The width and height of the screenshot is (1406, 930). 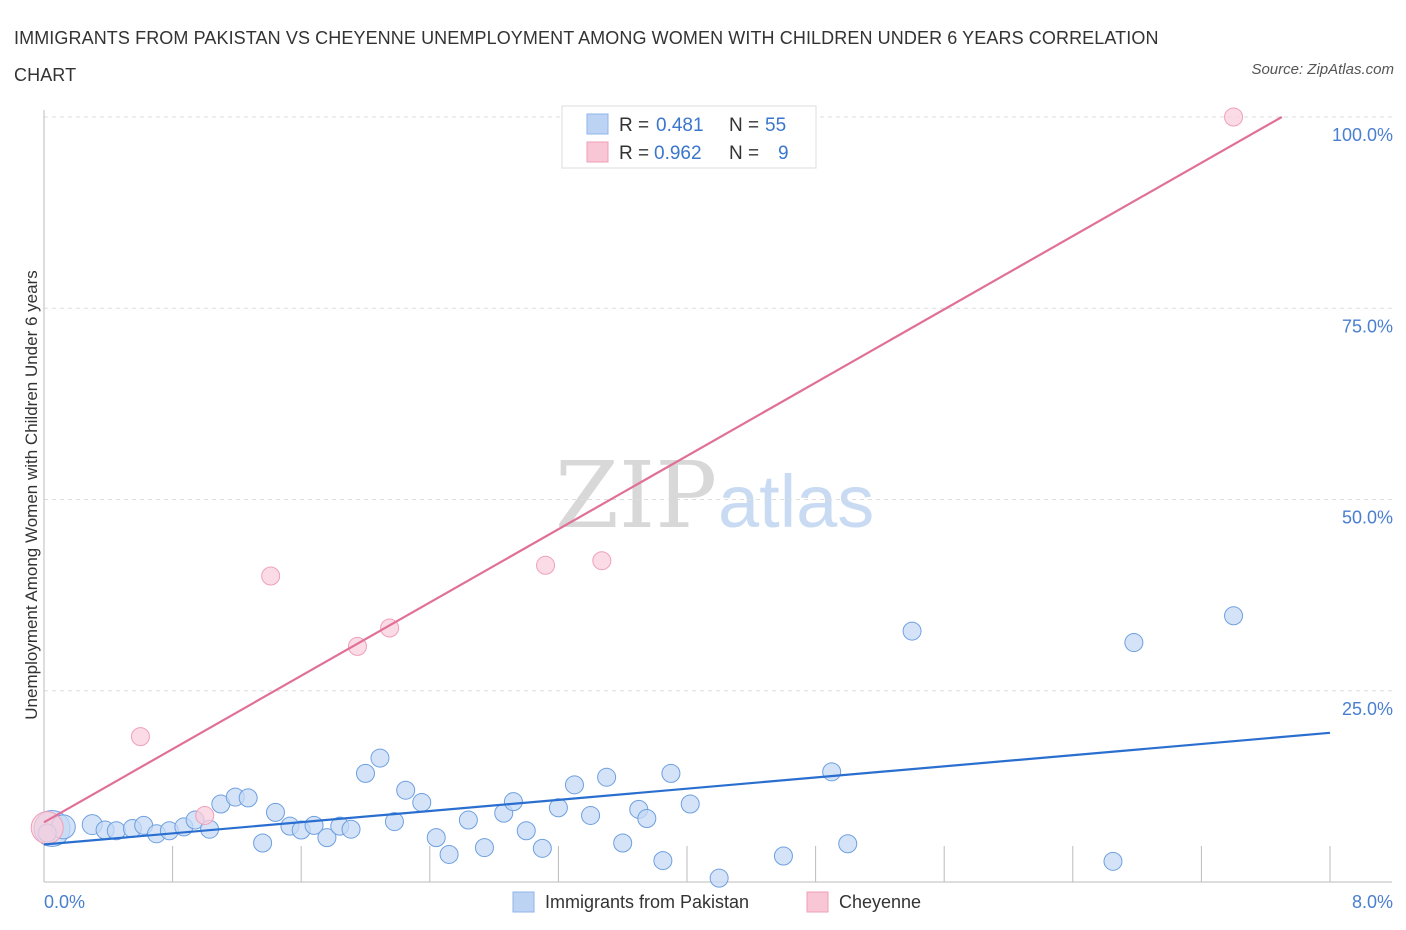 I want to click on source-label: Source: ZipAtlas.com, so click(x=1322, y=69).